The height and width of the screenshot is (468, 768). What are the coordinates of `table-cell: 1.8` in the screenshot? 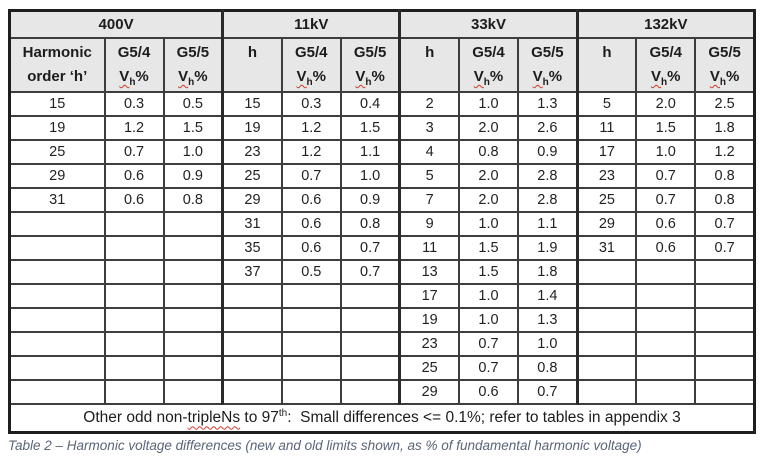 It's located at (548, 272).